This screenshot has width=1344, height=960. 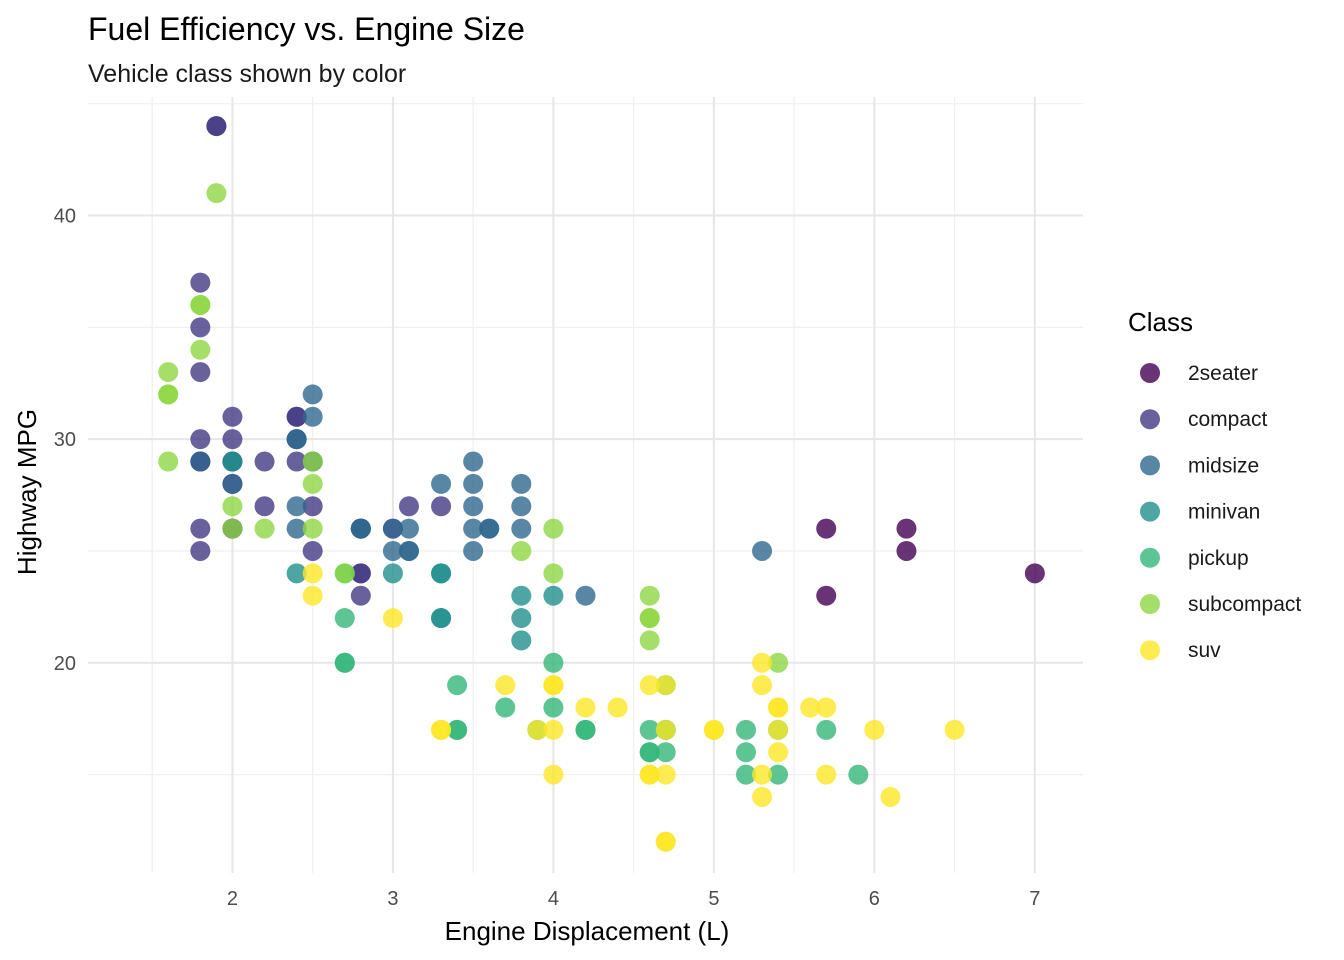 What do you see at coordinates (1150, 557) in the screenshot?
I see `legend-key-pickup` at bounding box center [1150, 557].